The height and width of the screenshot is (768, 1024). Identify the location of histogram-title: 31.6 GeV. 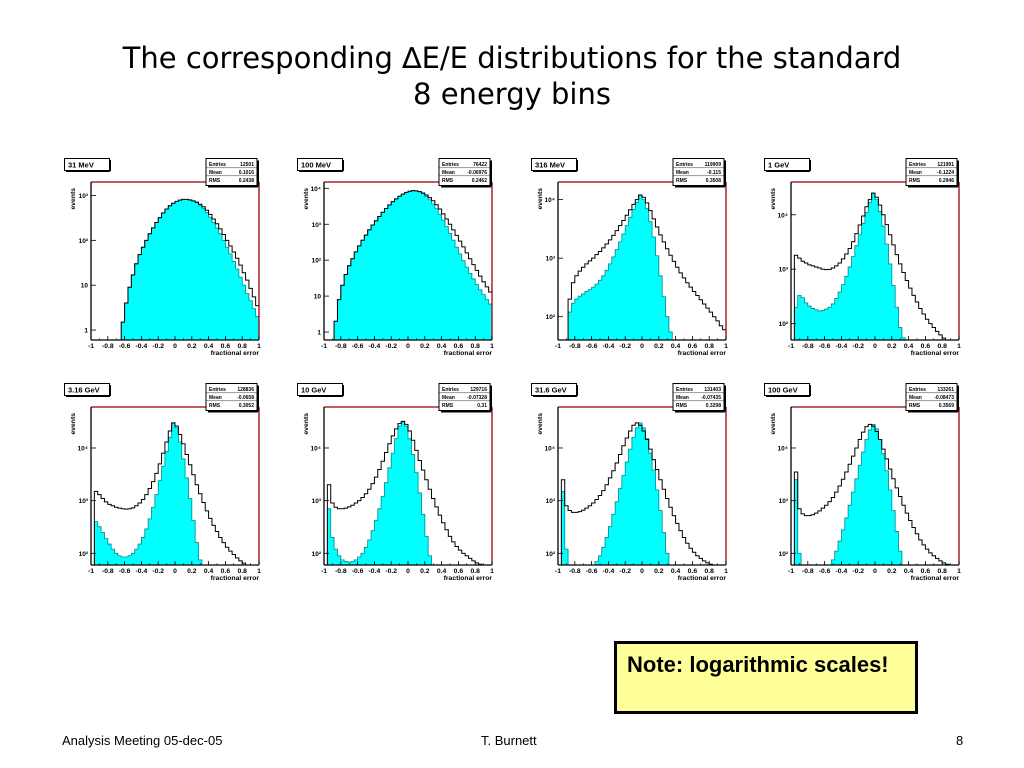
(551, 390).